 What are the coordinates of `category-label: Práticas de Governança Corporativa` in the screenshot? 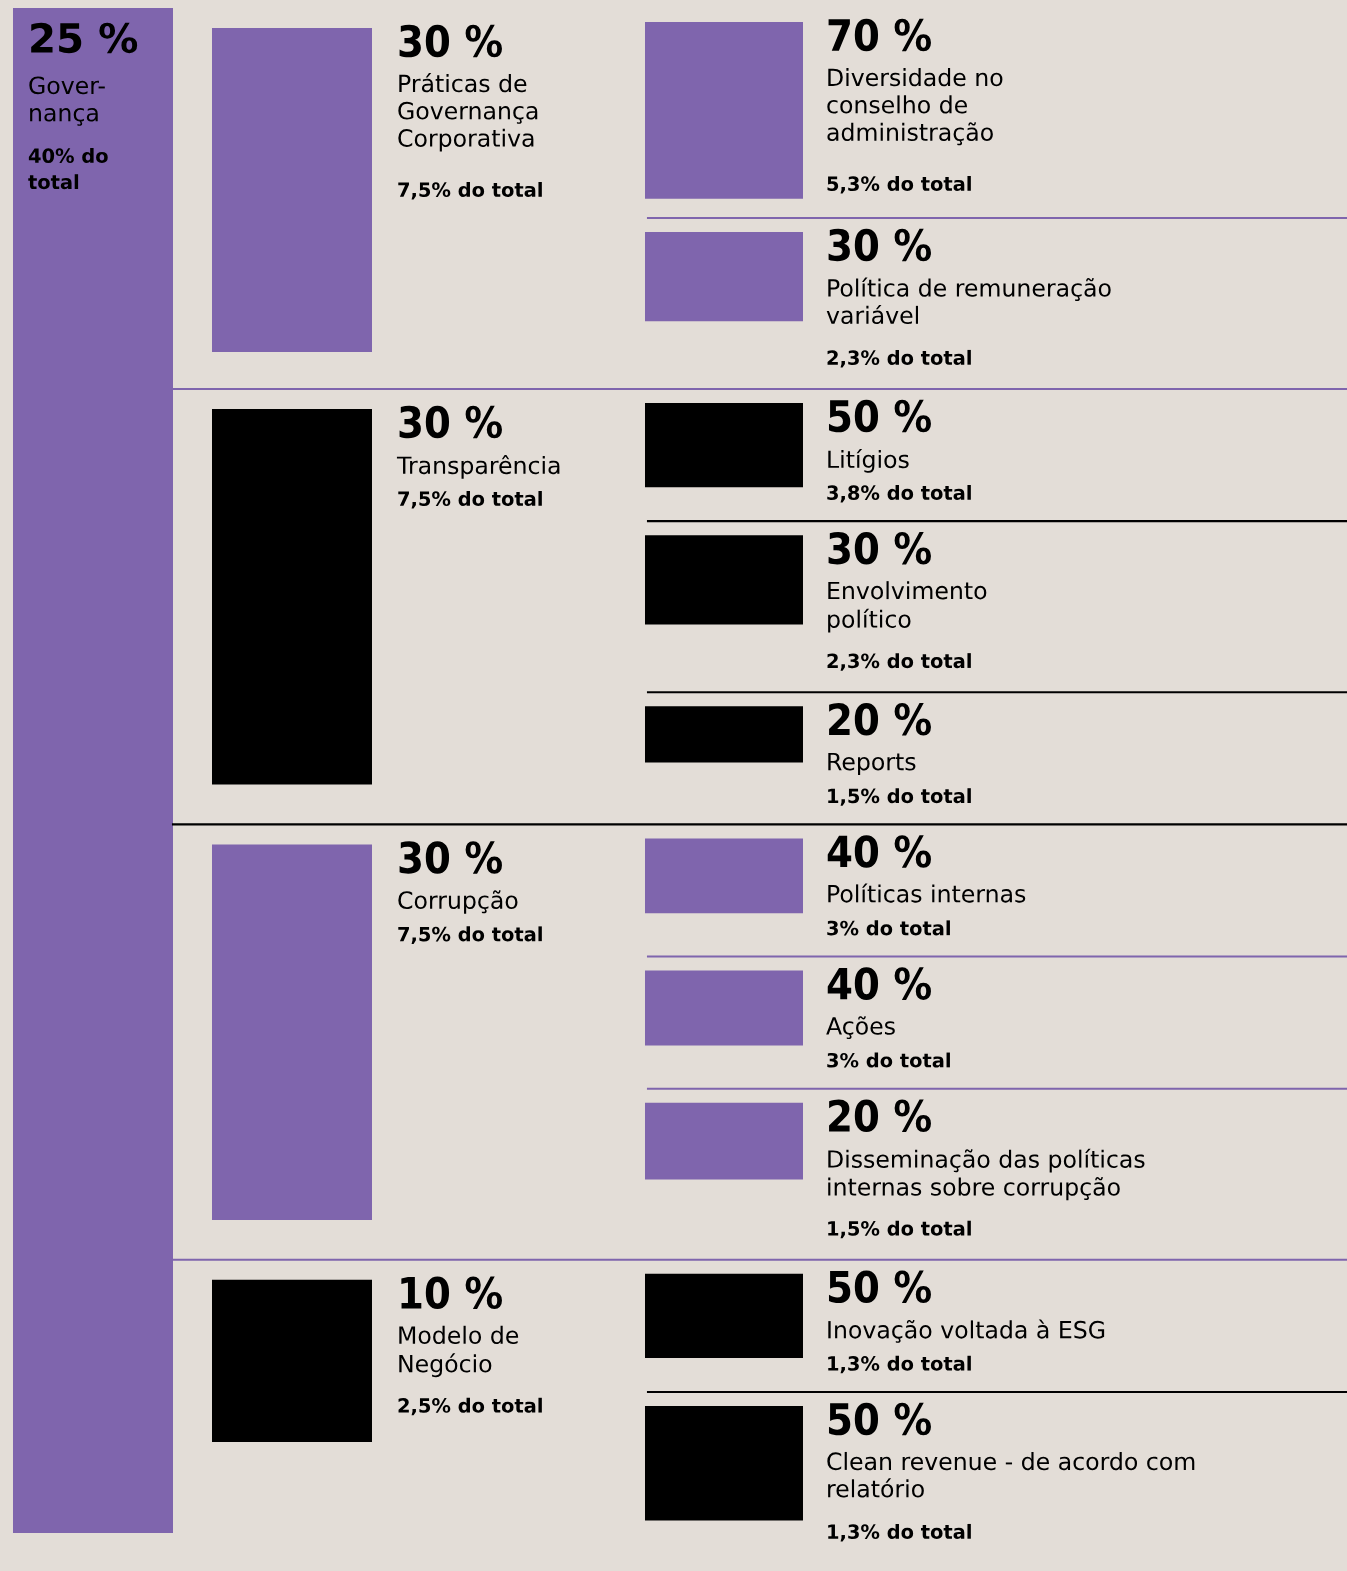 It's located at (468, 112).